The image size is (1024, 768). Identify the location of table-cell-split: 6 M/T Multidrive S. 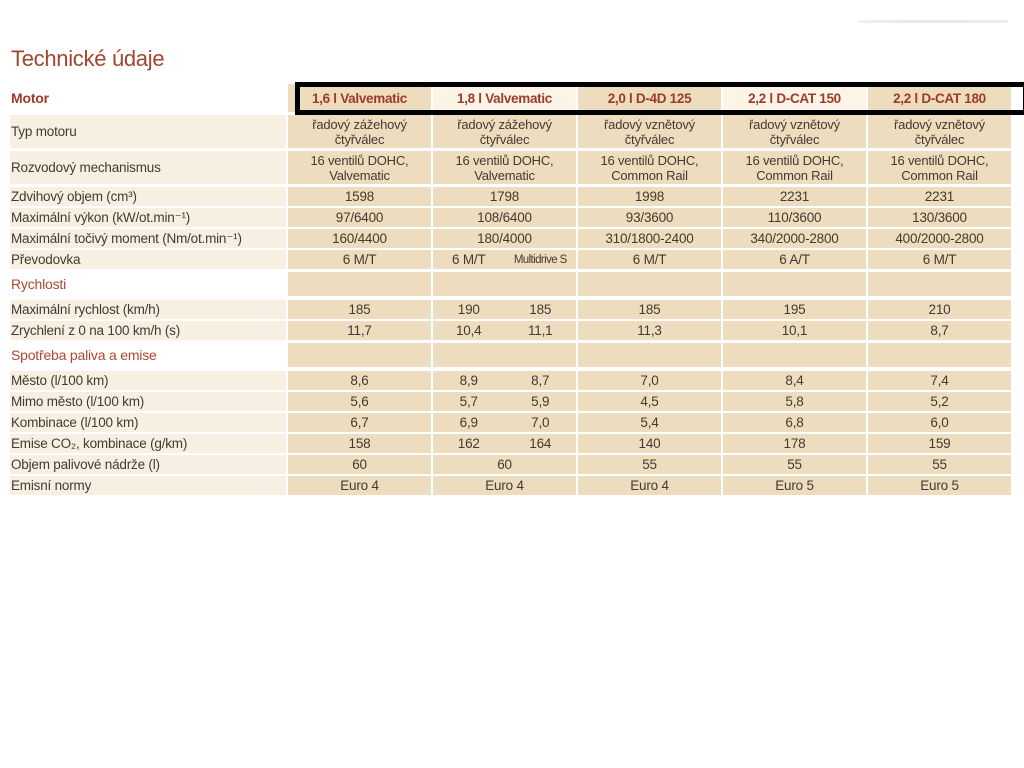
(504, 259).